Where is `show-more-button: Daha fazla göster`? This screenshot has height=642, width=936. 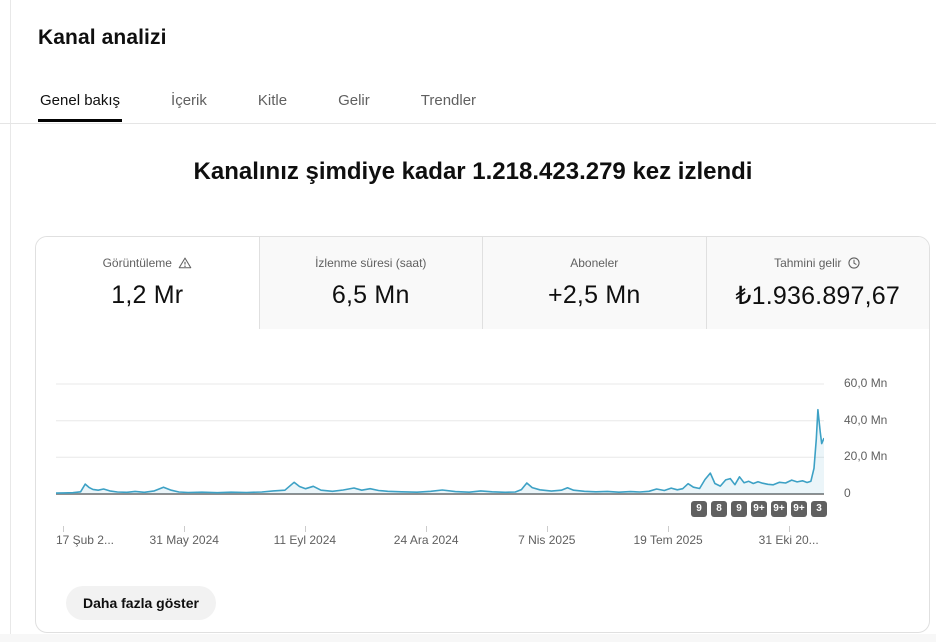 show-more-button: Daha fazla göster is located at coordinates (141, 603).